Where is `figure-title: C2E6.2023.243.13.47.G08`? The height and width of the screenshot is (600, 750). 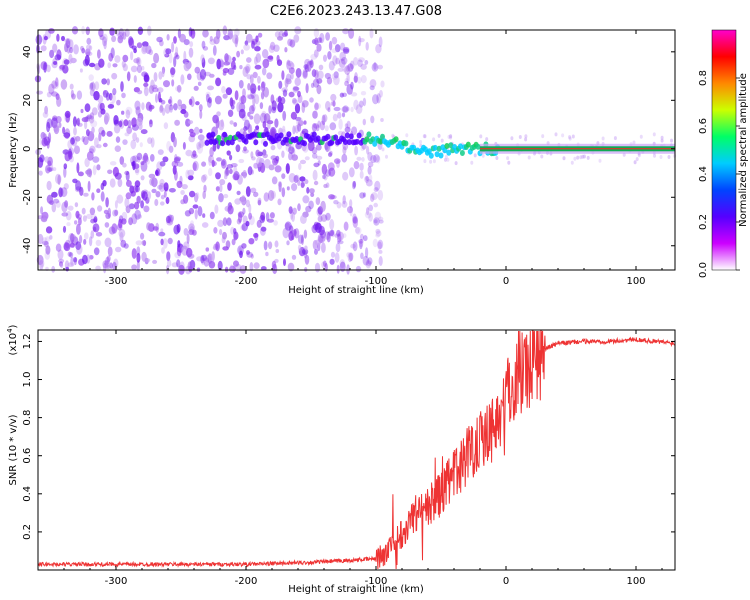 figure-title: C2E6.2023.243.13.47.G08 is located at coordinates (356, 11).